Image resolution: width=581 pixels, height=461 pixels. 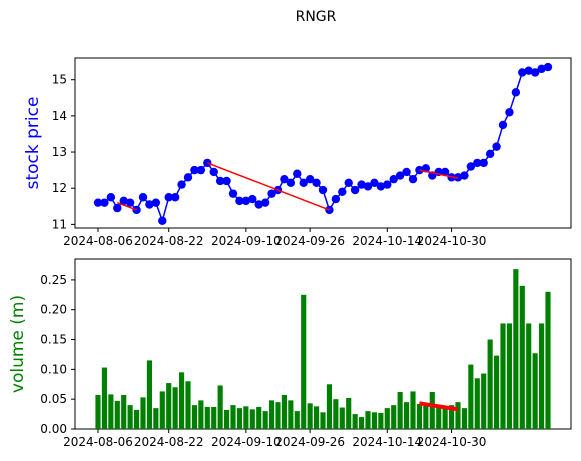 I want to click on price-x-tick-label: 2024-09-26, so click(x=310, y=241).